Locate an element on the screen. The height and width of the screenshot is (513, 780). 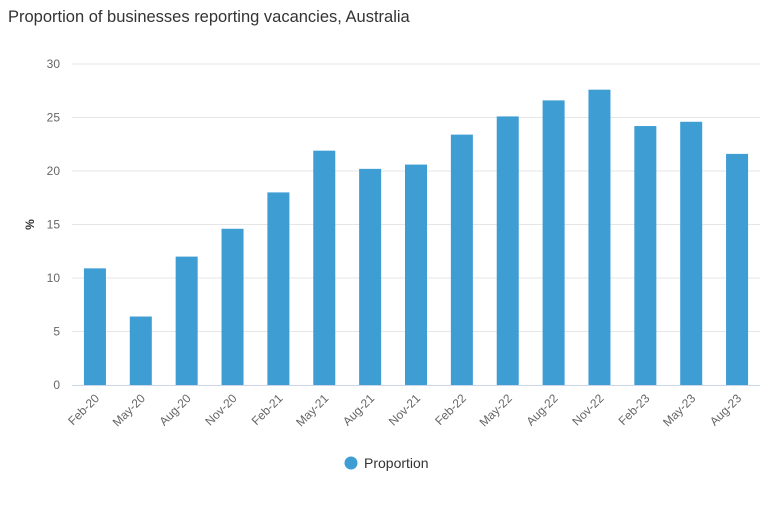
x-tick-label: Feb-22 is located at coordinates (450, 409).